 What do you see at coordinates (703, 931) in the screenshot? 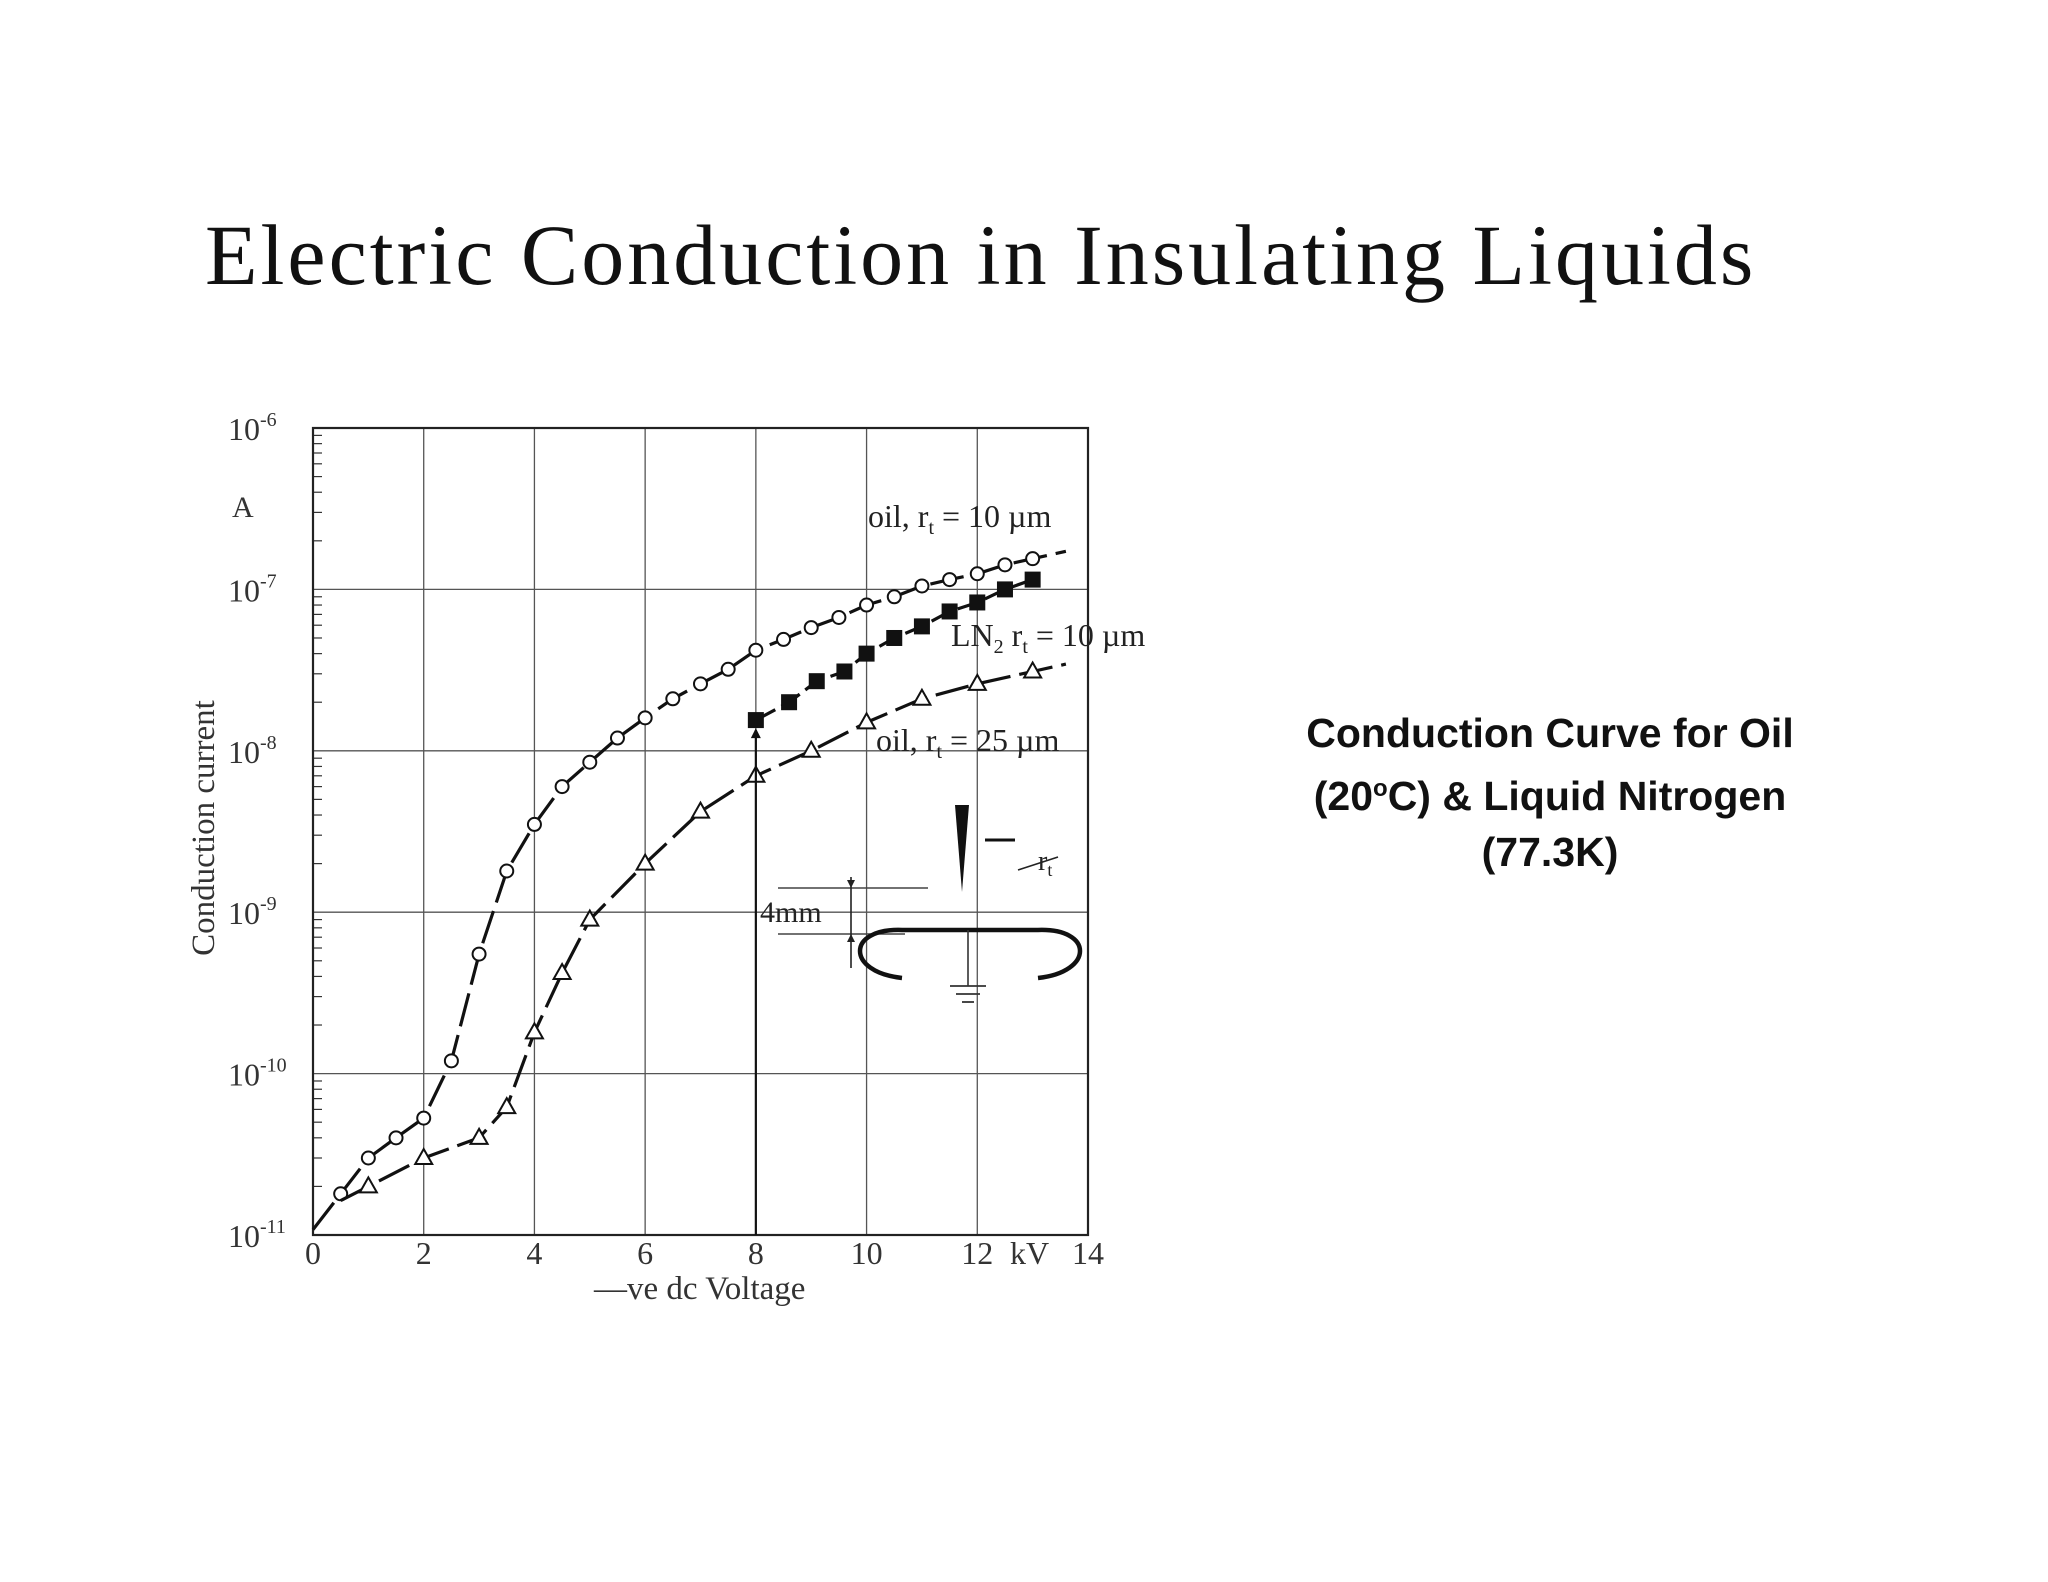
I see `series-triangle` at bounding box center [703, 931].